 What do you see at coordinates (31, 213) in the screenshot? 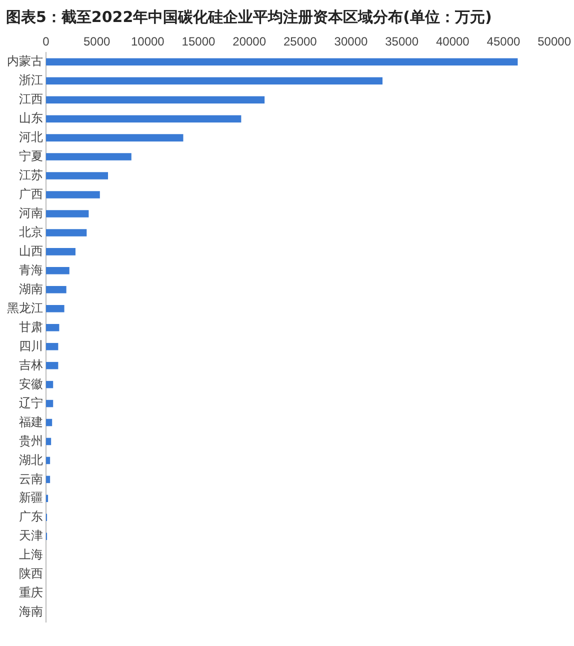
I see `y-tick-label: 河南` at bounding box center [31, 213].